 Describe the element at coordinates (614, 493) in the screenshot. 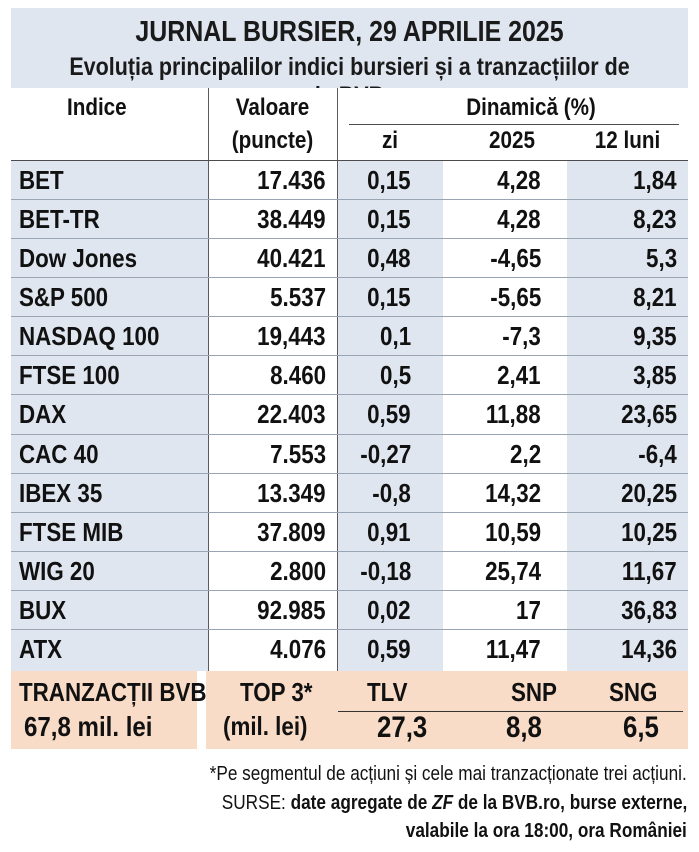

I see `change-12-months: 20,25` at that location.